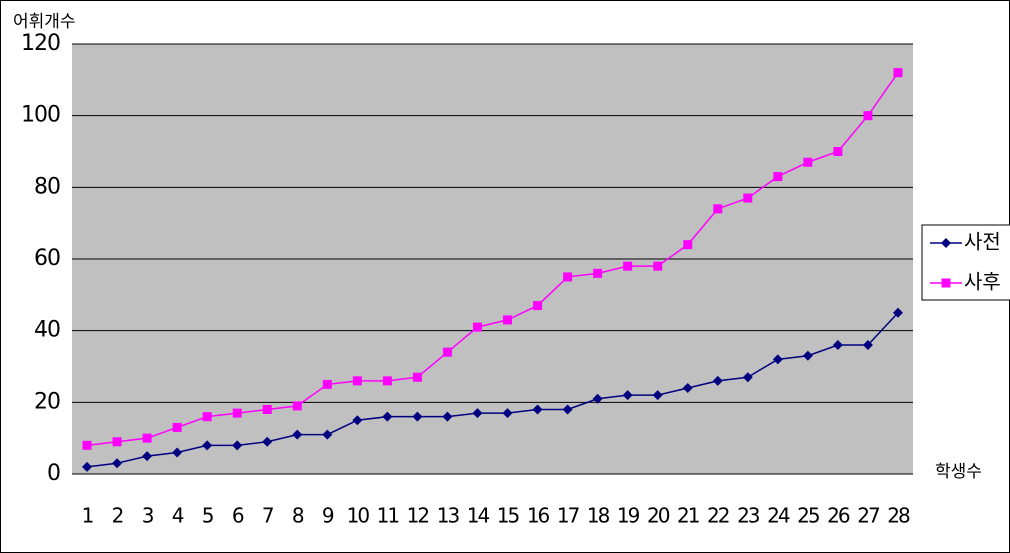  What do you see at coordinates (448, 516) in the screenshot?
I see `x-tick-label: 13` at bounding box center [448, 516].